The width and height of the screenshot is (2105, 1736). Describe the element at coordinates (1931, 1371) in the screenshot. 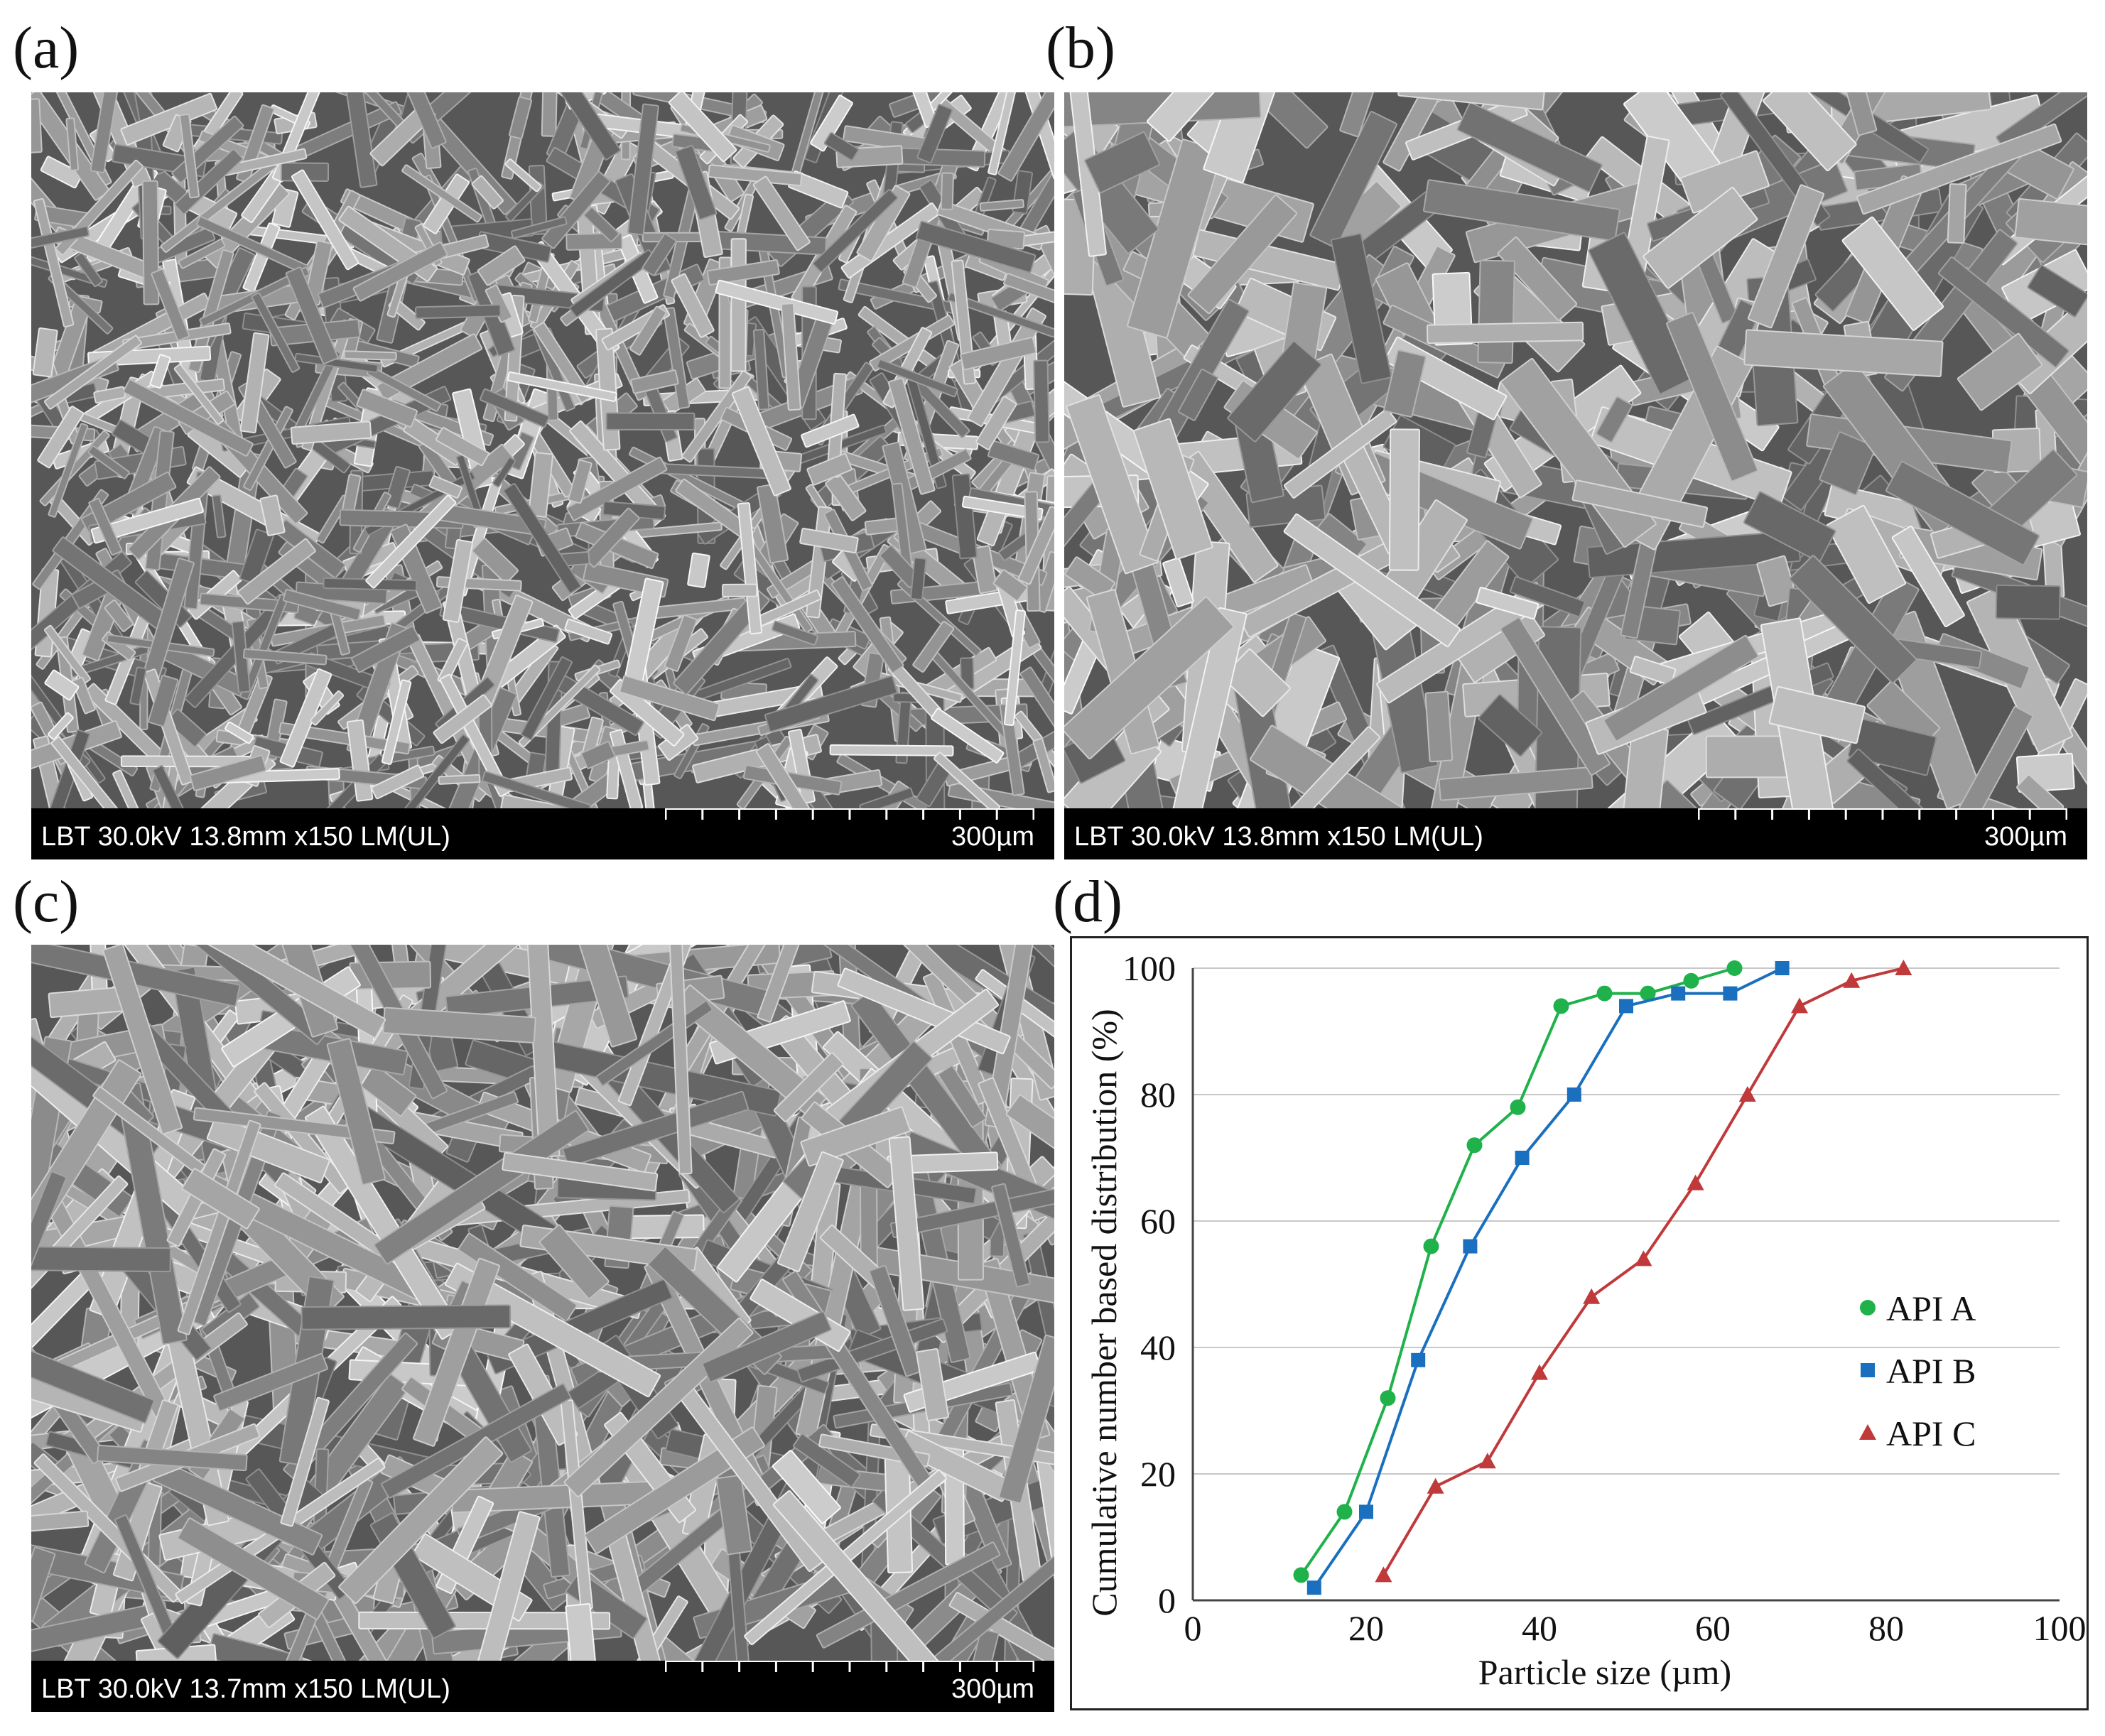

I see `legend-label: API B` at that location.